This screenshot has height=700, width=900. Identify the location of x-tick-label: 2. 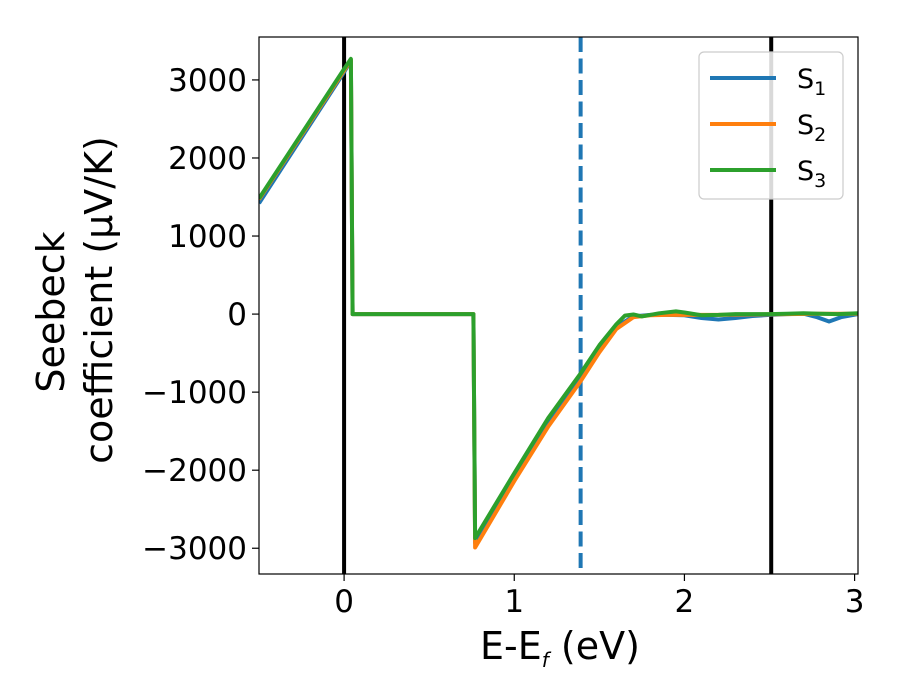
(685, 602).